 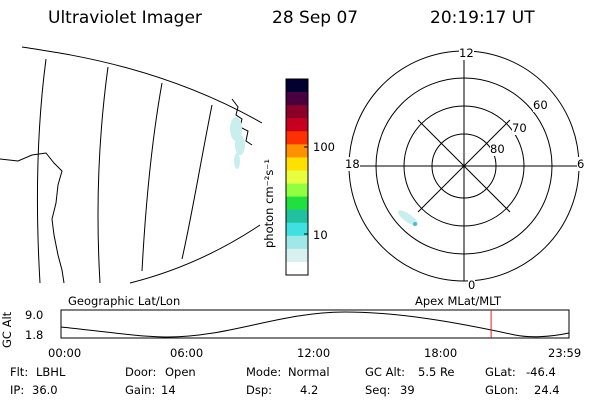 I want to click on ip-label: IP:, so click(x=17, y=390).